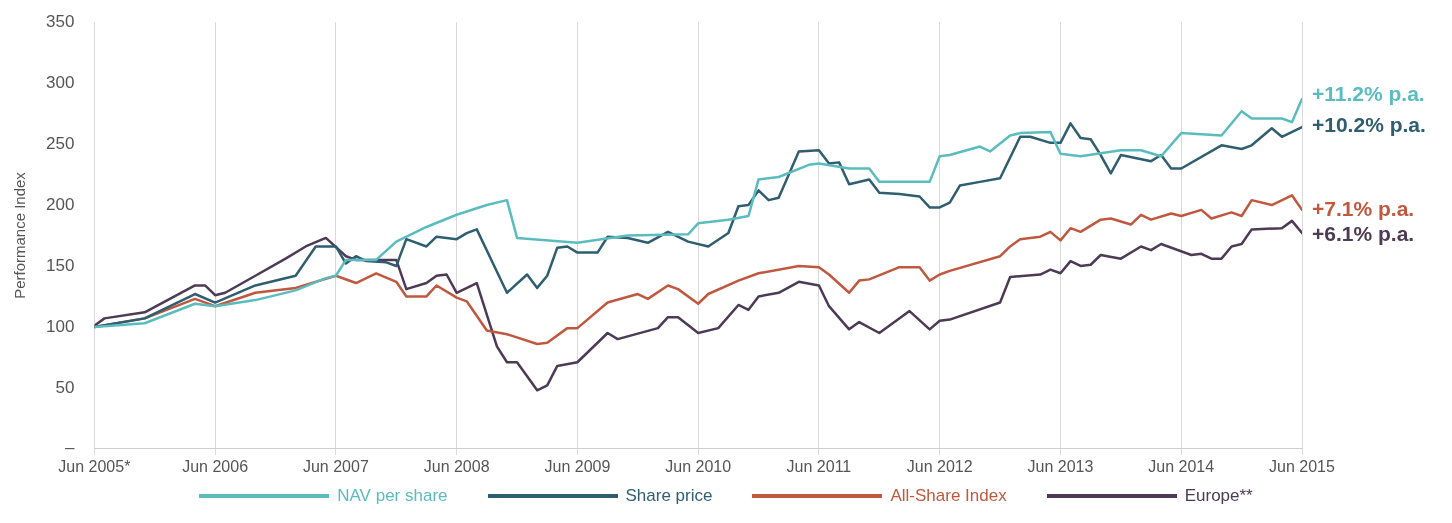  I want to click on annotation: +7.1% p.a., so click(1363, 208).